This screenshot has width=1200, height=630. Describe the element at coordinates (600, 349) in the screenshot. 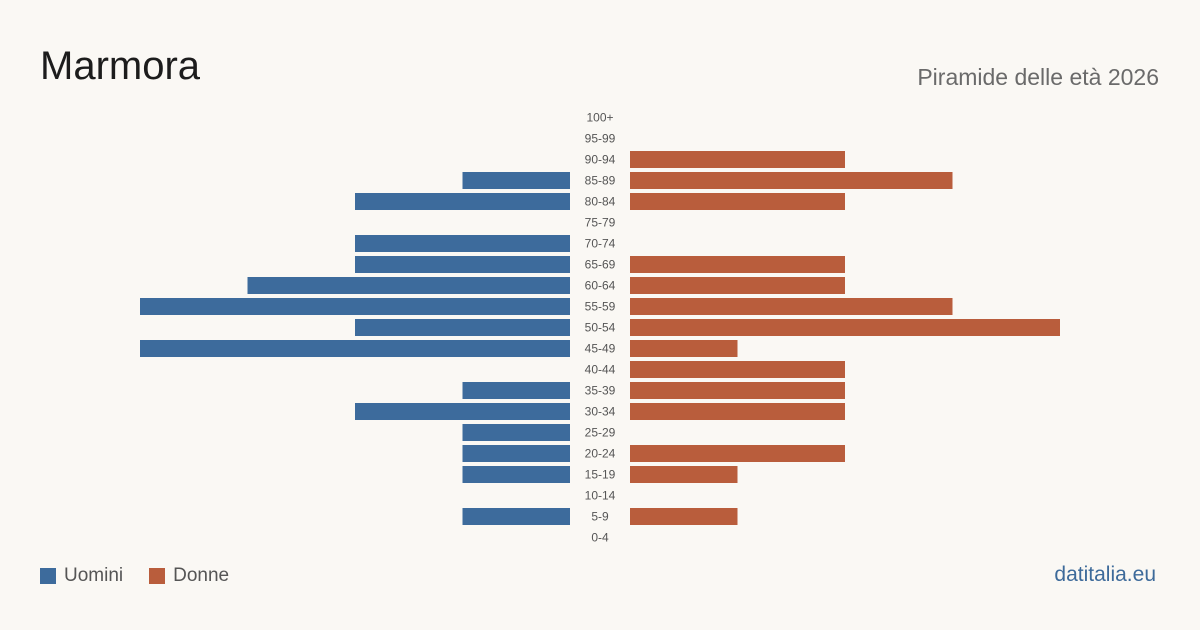

I see `age-label-45-49: 45-49` at that location.